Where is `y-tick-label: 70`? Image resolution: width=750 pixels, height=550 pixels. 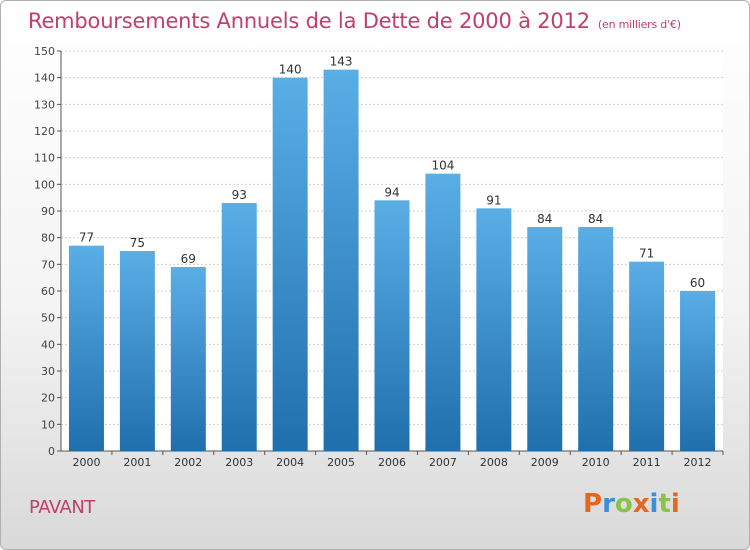
y-tick-label: 70 is located at coordinates (48, 264).